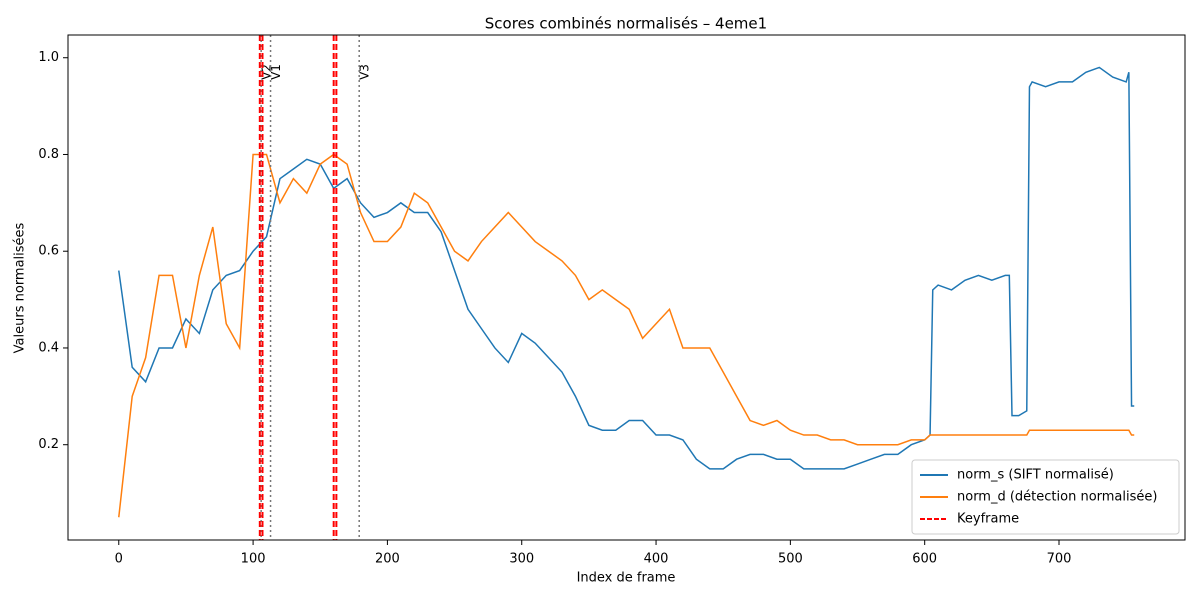 This screenshot has width=1200, height=600. Describe the element at coordinates (276, 72) in the screenshot. I see `annotation-label: V1` at that location.